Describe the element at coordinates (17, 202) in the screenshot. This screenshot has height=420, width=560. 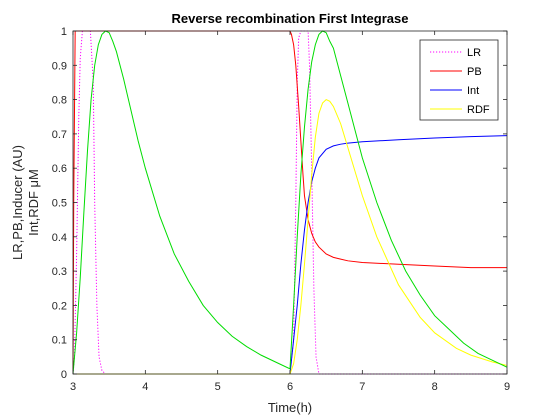
I see `y-axis-label-line-1: LR,PB,Inducer (AU)` at that location.